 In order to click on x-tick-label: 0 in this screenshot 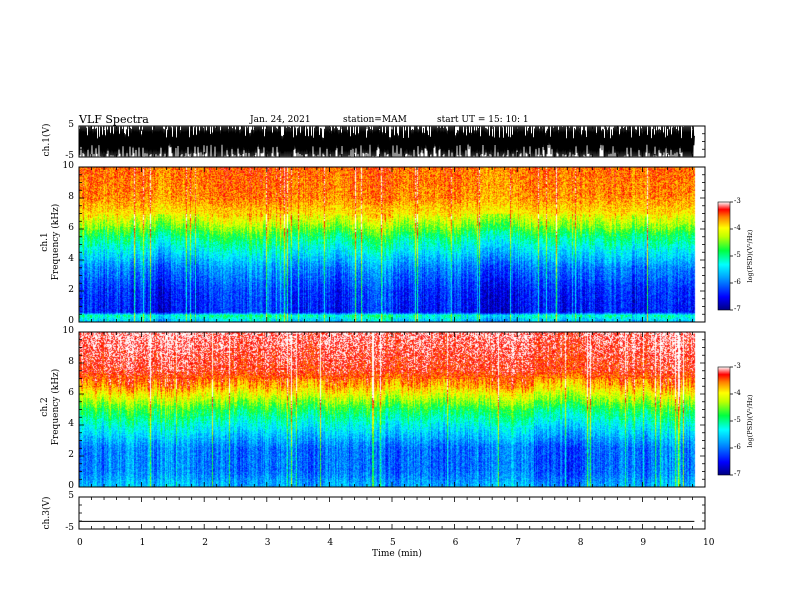, I will do `click(80, 543)`.